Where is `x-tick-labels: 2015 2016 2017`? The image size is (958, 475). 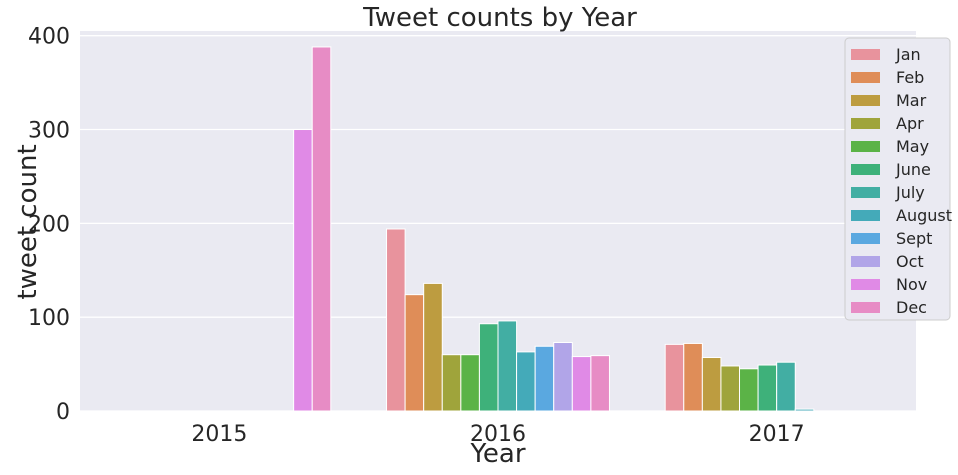 x-tick-labels: 2015 2016 2017 is located at coordinates (497, 434).